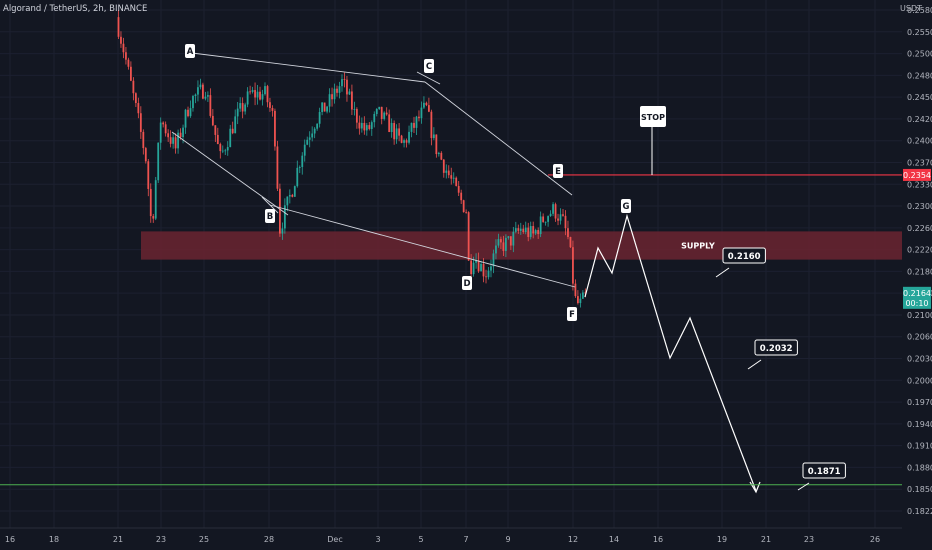 The height and width of the screenshot is (550, 932). What do you see at coordinates (161, 539) in the screenshot?
I see `time-tick-label: 23` at bounding box center [161, 539].